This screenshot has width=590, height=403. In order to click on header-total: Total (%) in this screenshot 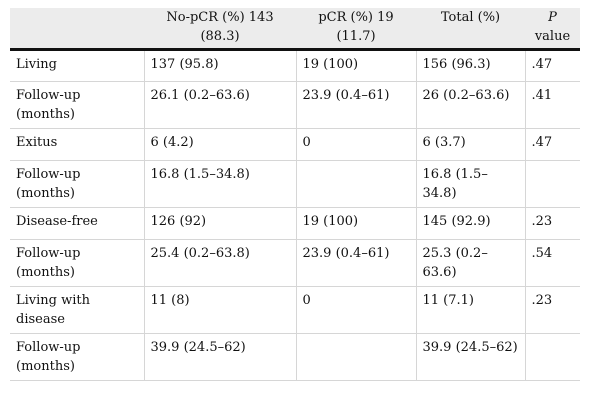, I will do `click(470, 29)`.